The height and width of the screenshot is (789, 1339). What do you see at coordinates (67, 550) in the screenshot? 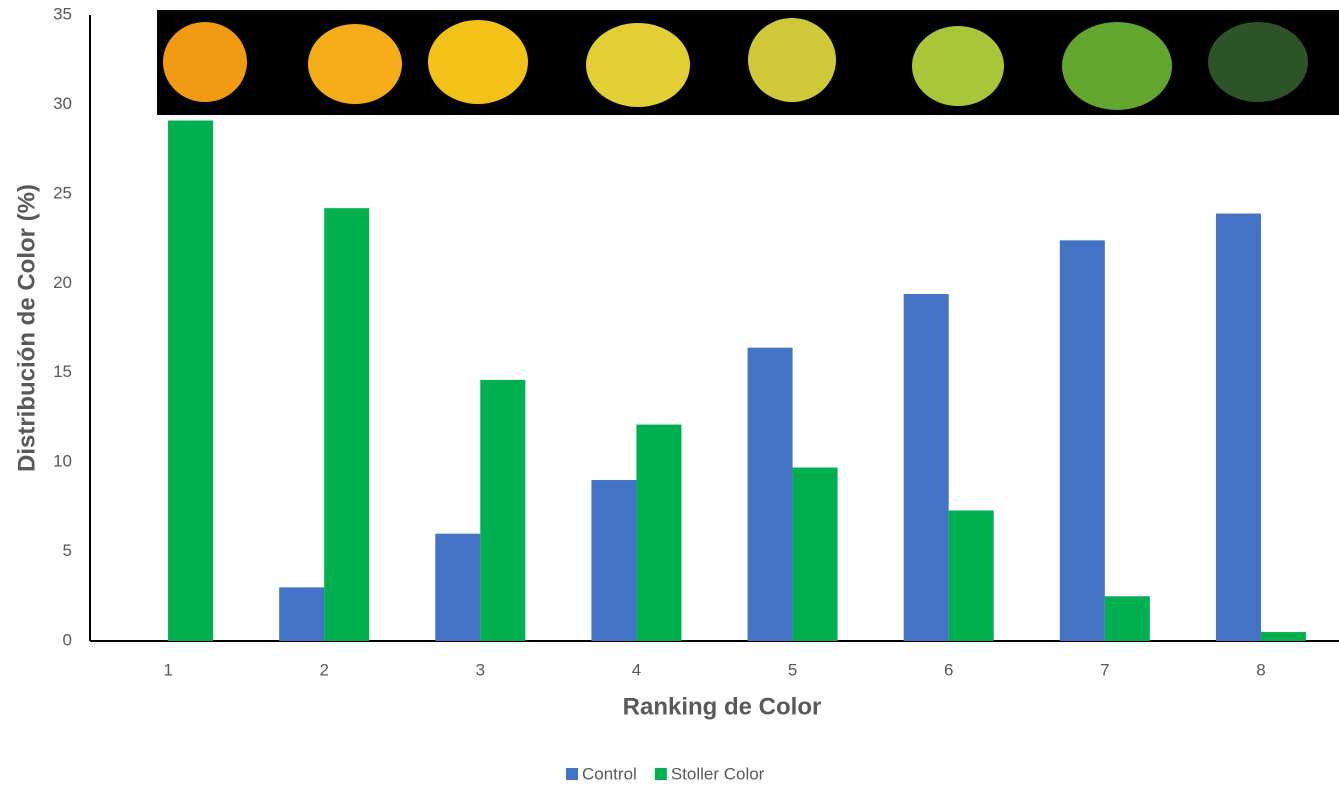
I see `y-tick-label: 5` at bounding box center [67, 550].